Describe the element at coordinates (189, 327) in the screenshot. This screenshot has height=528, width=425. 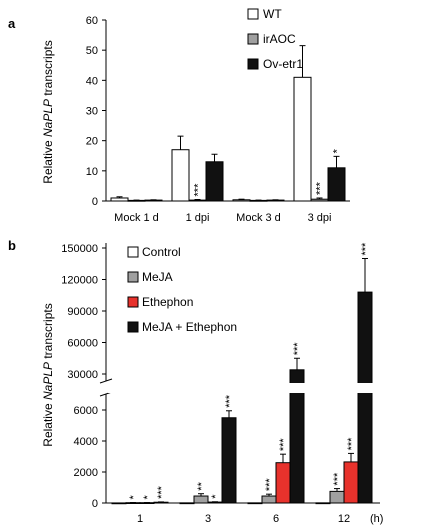
I see `legend-label: MeJA + Ethephon` at that location.